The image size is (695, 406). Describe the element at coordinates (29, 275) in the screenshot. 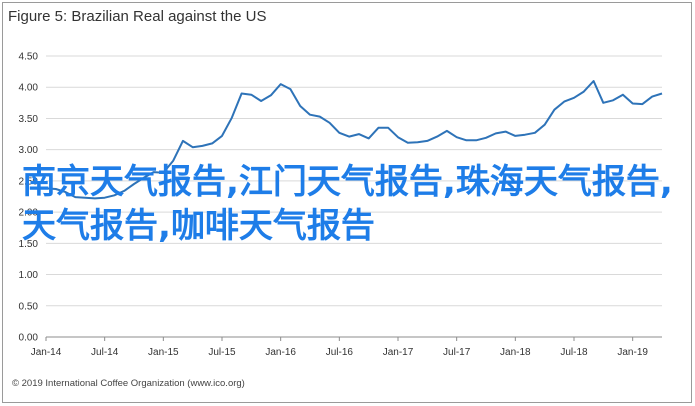

I see `y-tick-label: 1.00` at that location.